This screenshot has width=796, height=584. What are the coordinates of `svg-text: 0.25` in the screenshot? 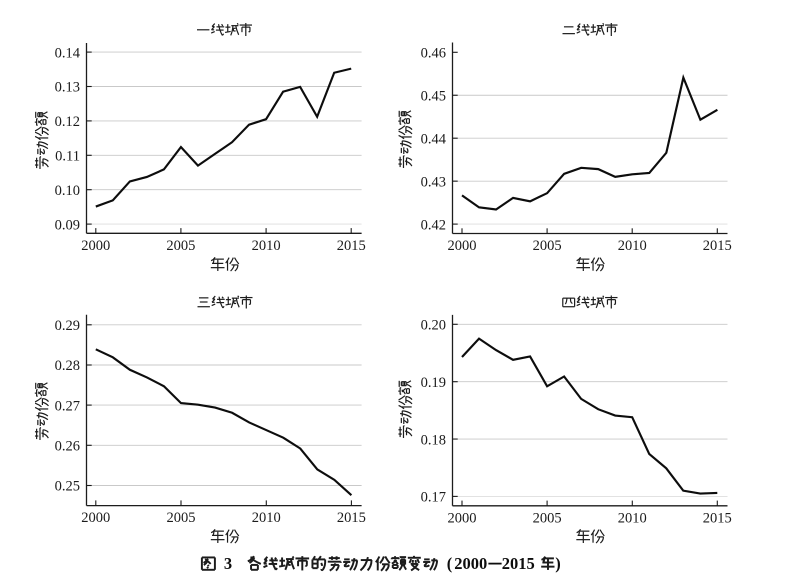 It's located at (67, 487).